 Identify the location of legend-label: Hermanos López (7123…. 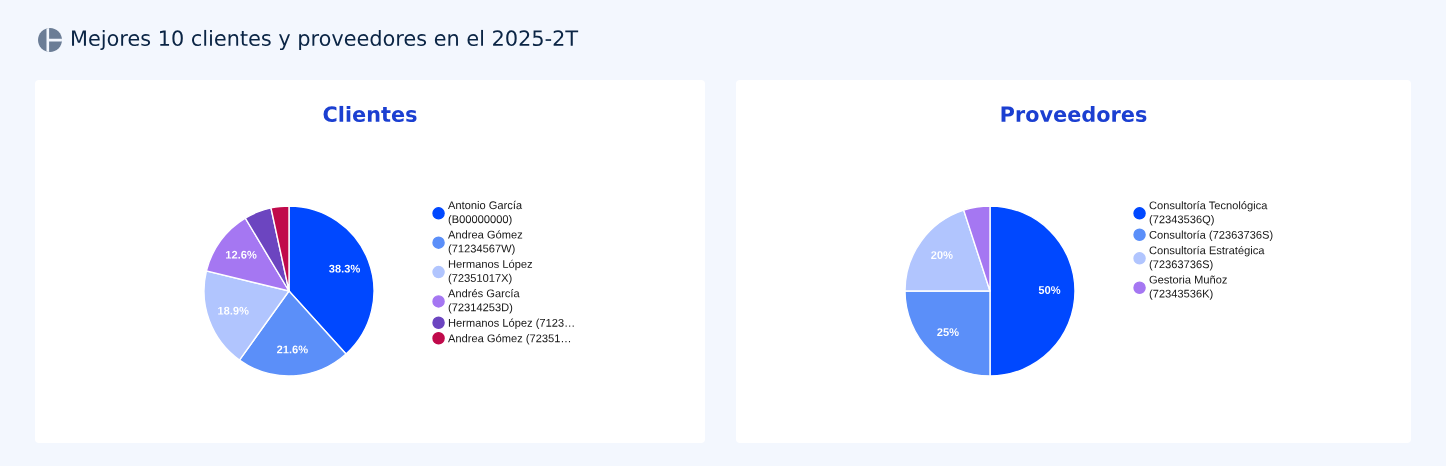
(511, 323).